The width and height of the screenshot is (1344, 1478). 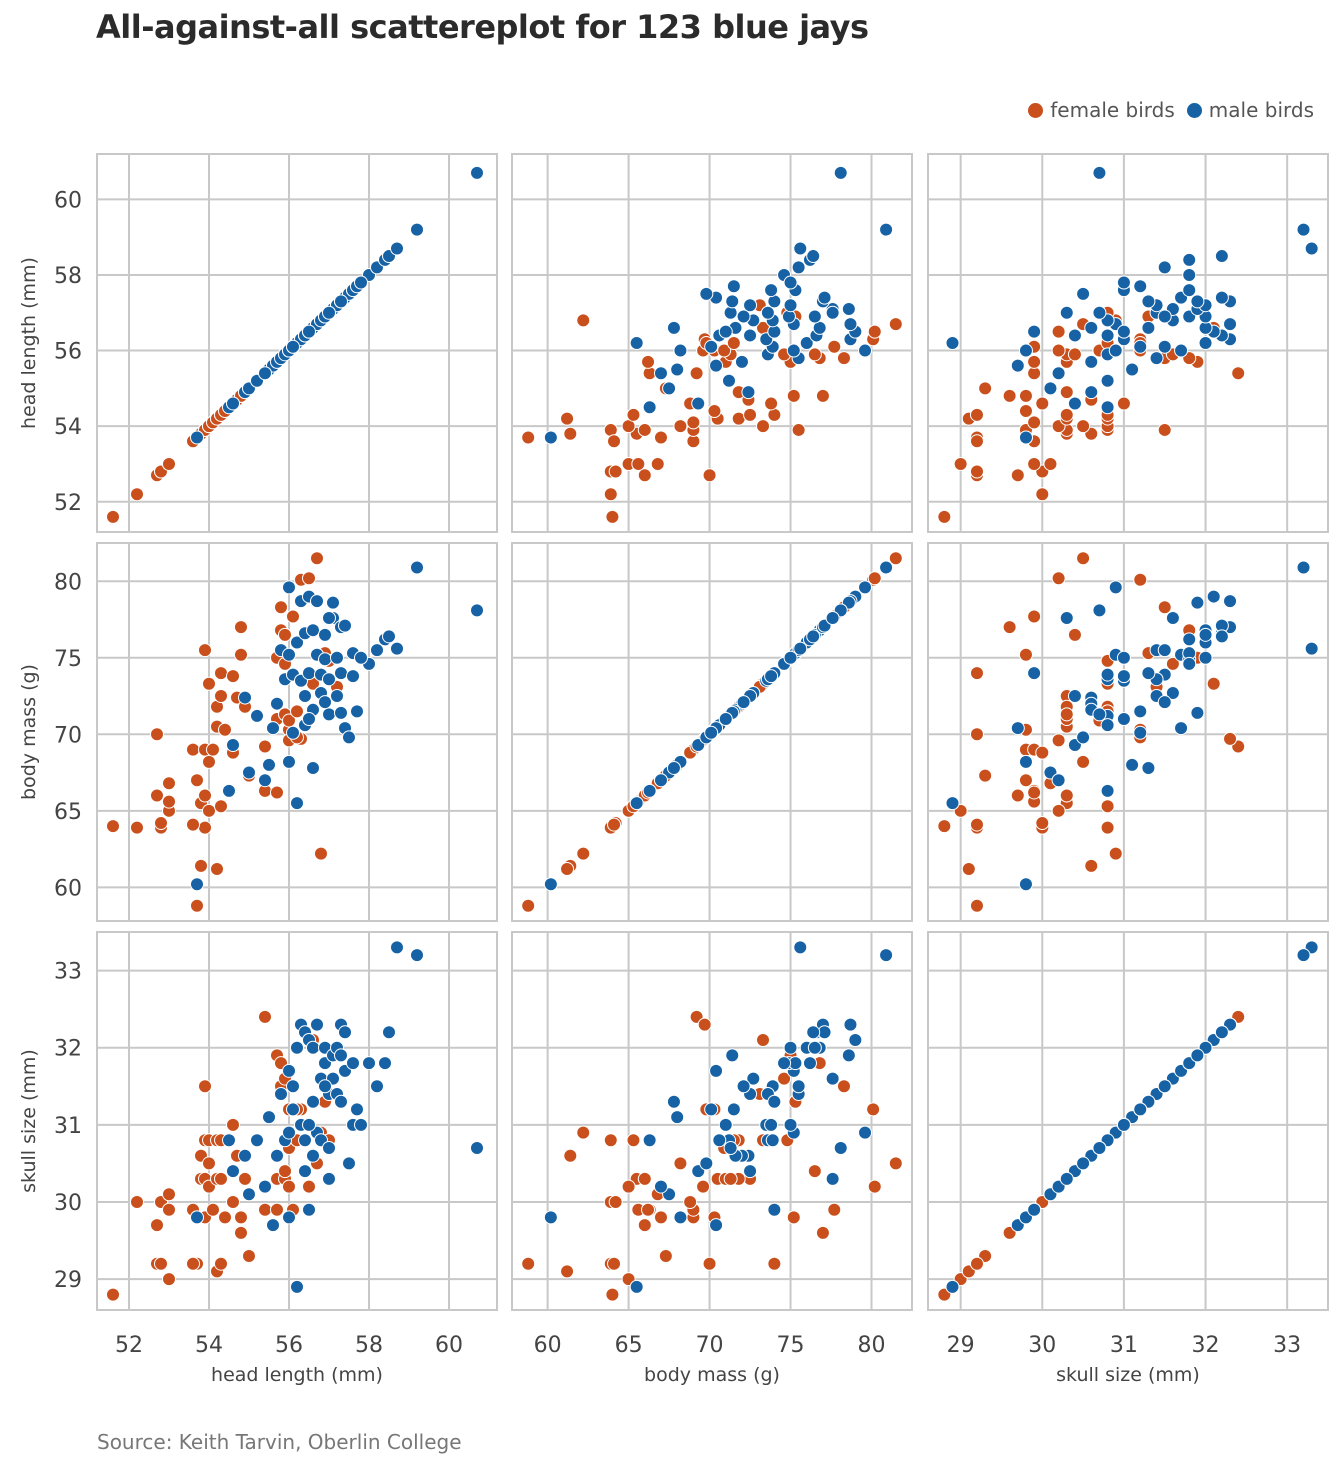 I want to click on legend-item-female: female birds, so click(x=1101, y=110).